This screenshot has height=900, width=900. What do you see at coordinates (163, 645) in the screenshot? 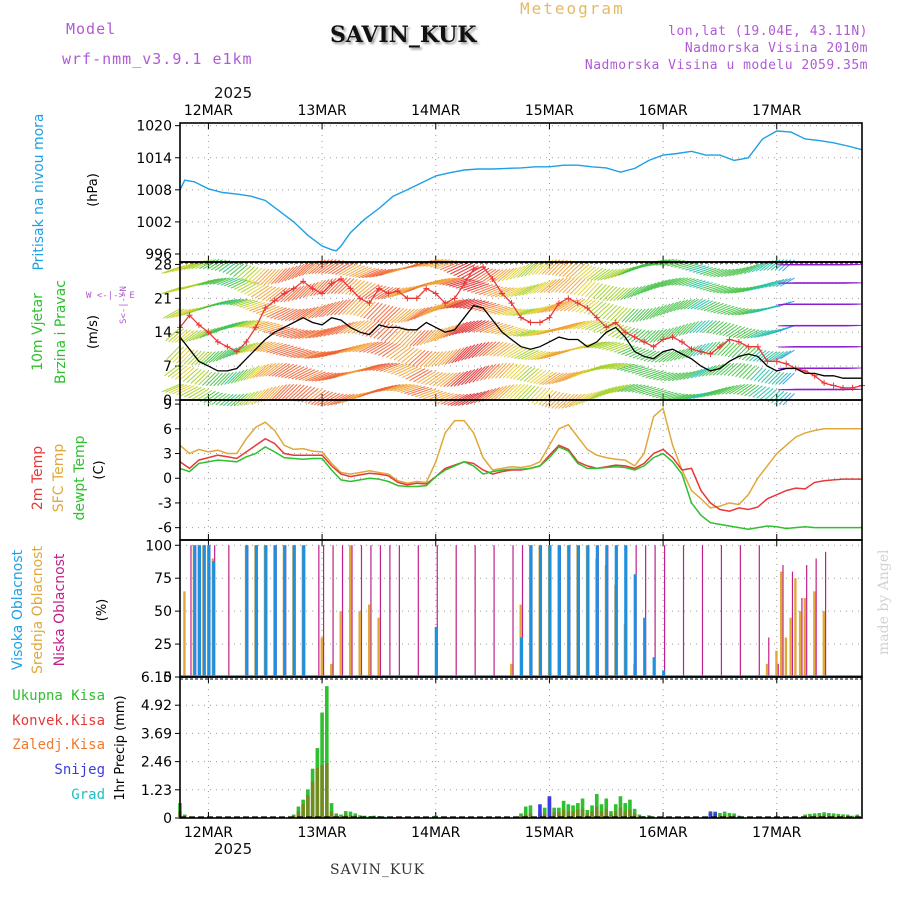
I see `cloud-tick-label: 25` at bounding box center [163, 645].